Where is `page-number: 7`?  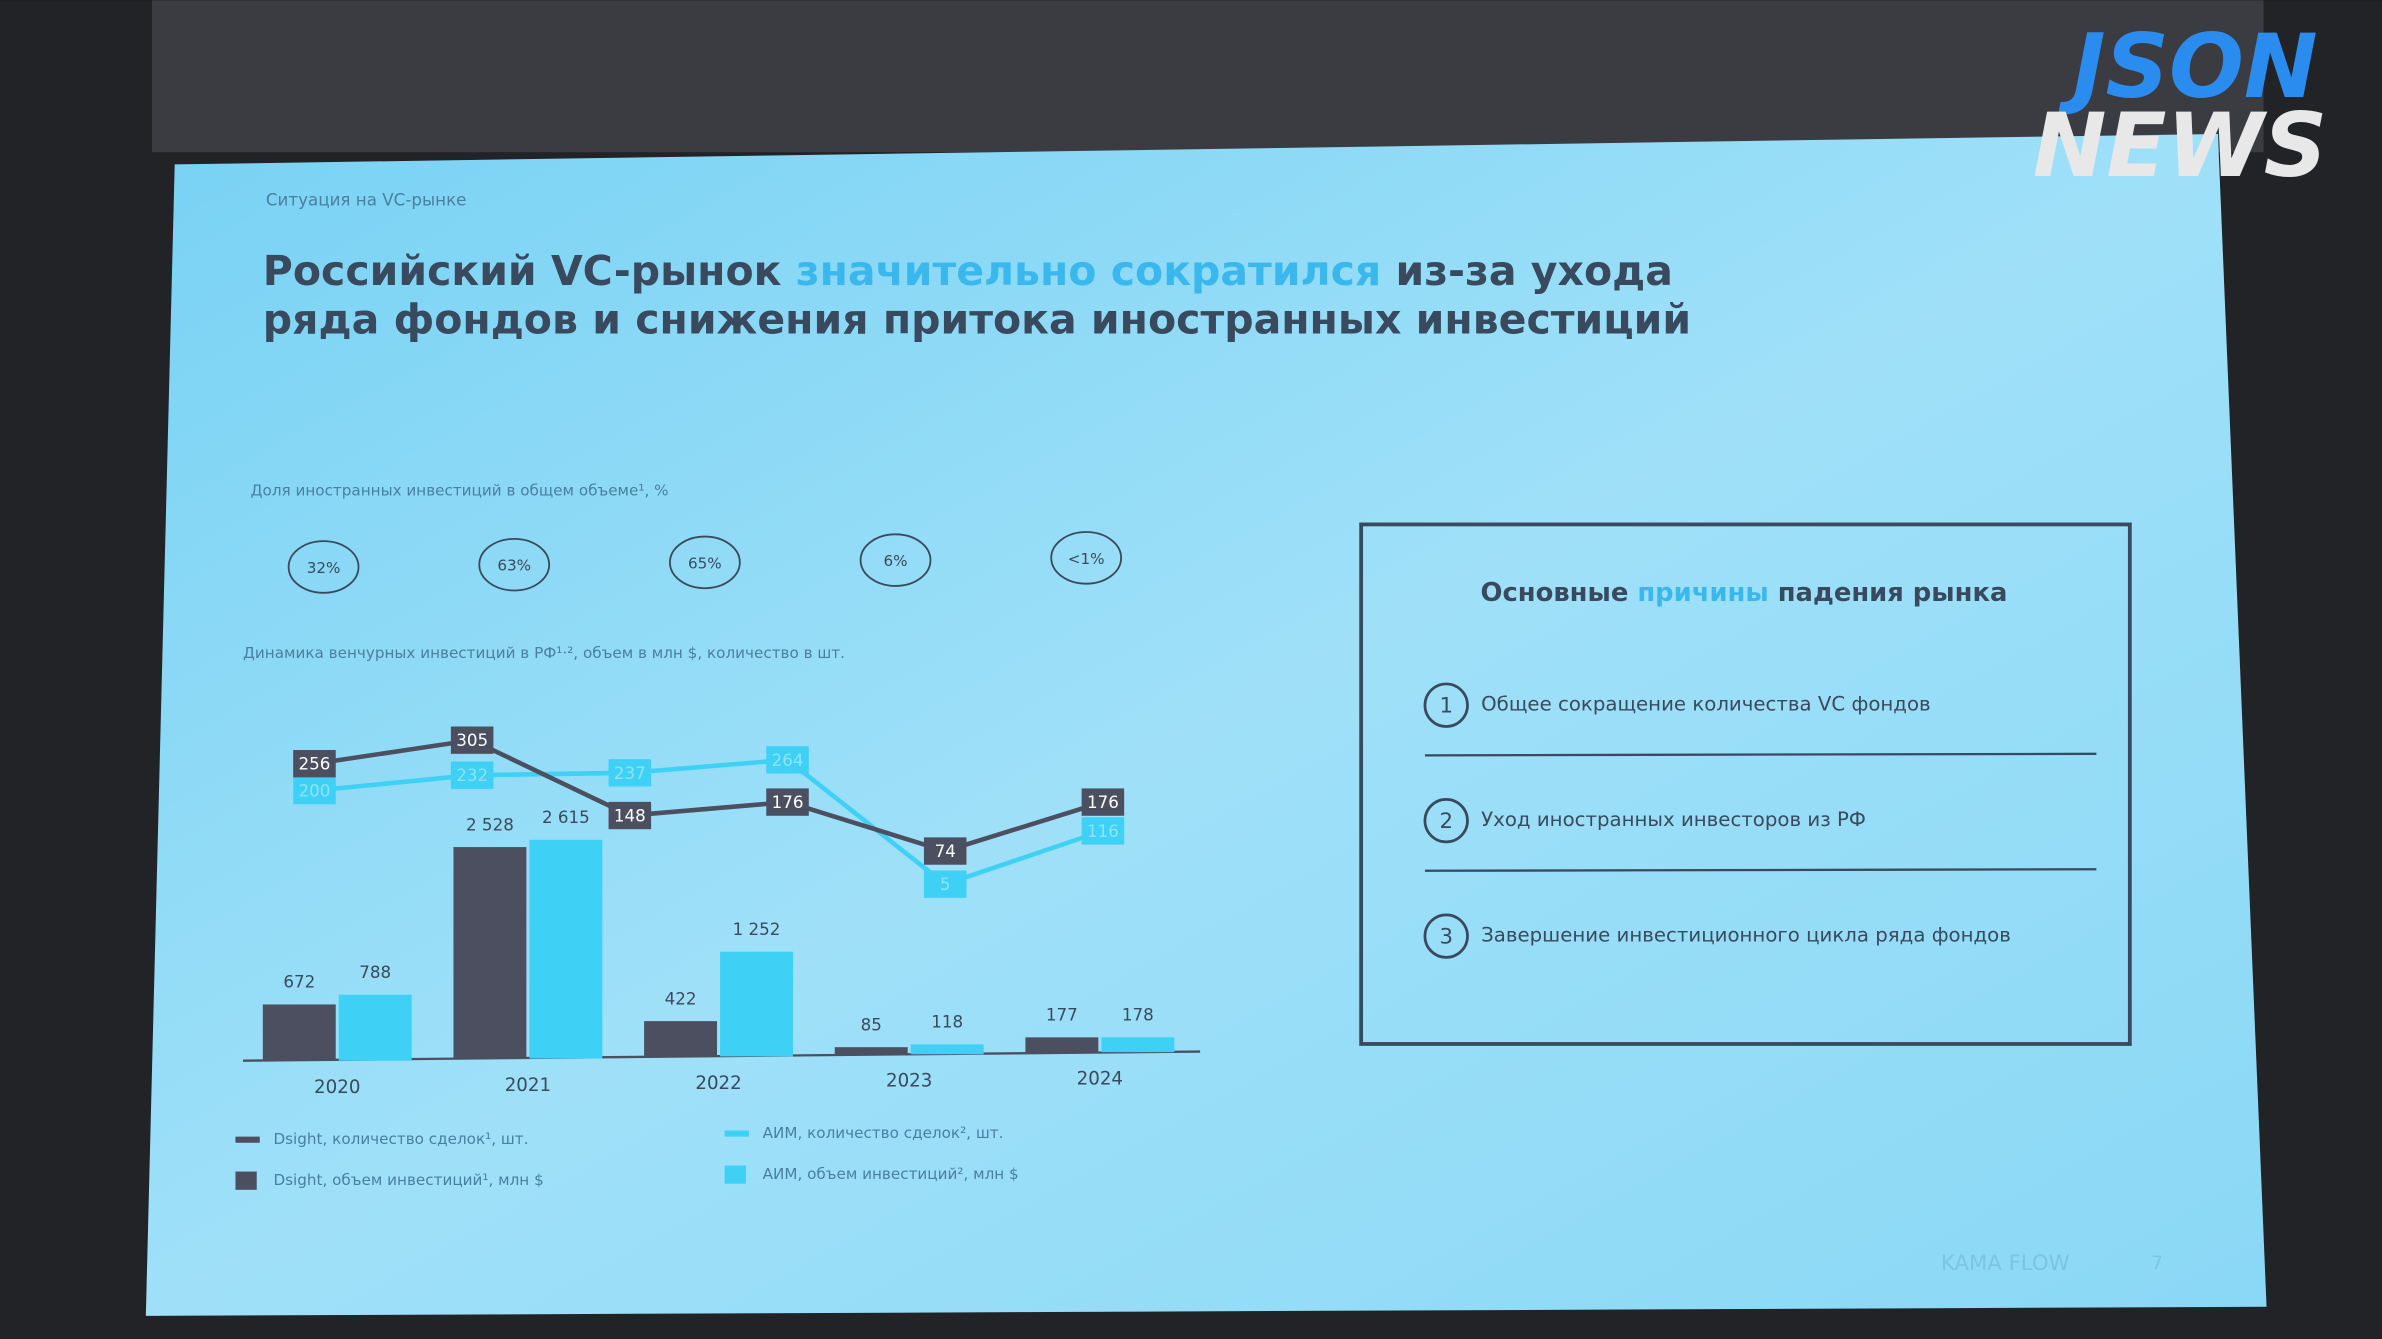
page-number: 7 is located at coordinates (2157, 1263).